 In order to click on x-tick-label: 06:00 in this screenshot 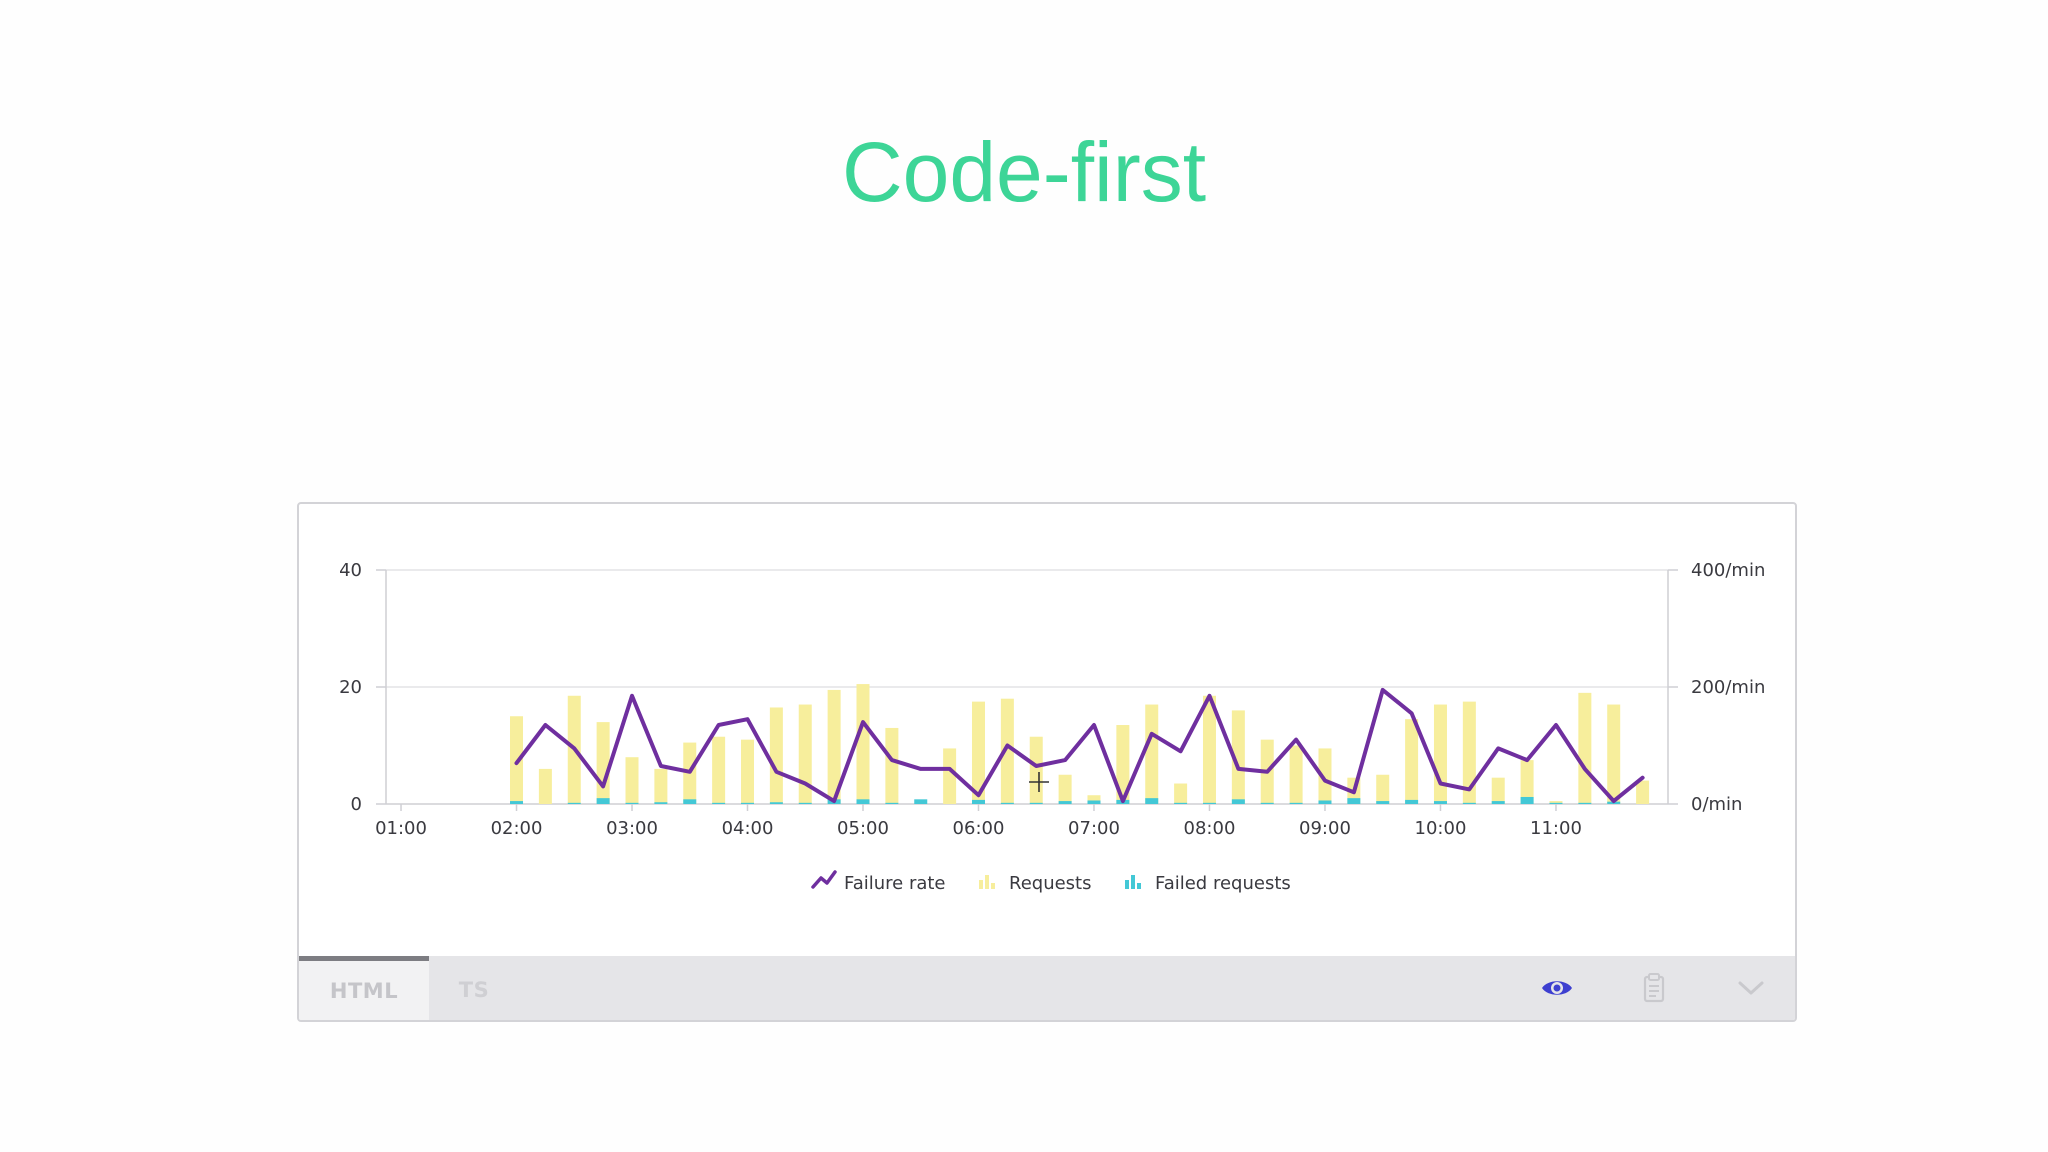, I will do `click(979, 828)`.